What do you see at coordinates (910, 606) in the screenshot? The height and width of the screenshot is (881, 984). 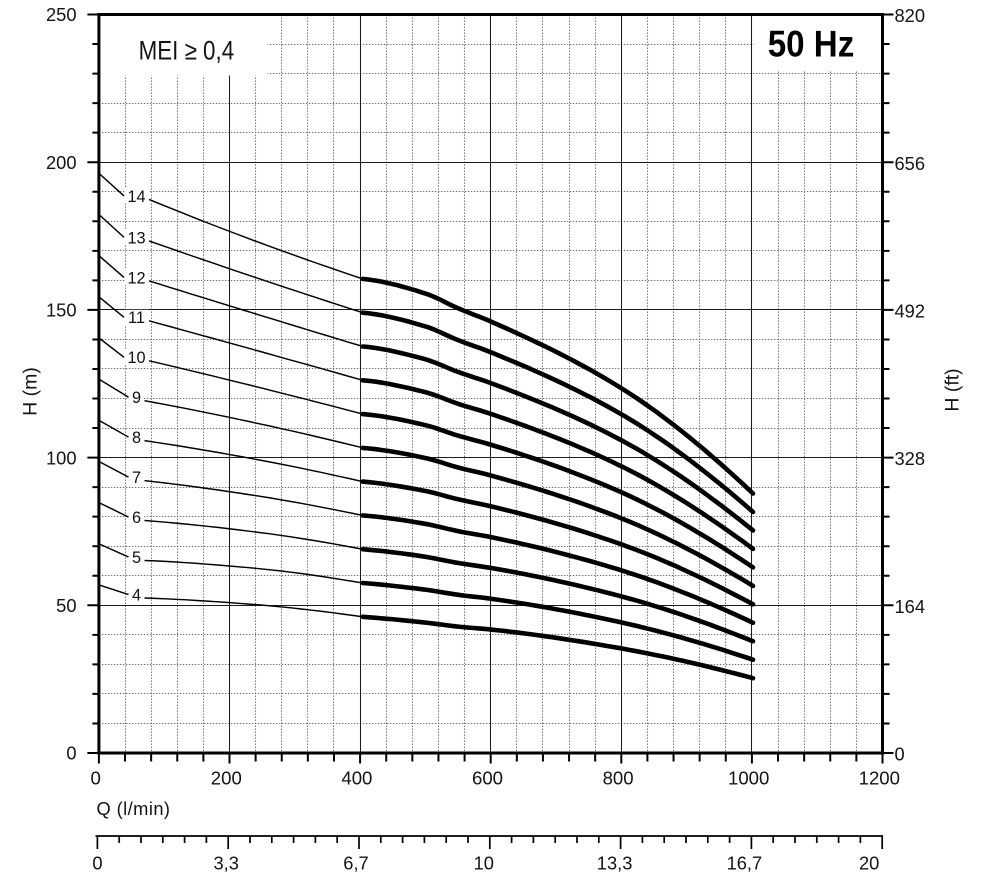 I see `svg-text: 164` at bounding box center [910, 606].